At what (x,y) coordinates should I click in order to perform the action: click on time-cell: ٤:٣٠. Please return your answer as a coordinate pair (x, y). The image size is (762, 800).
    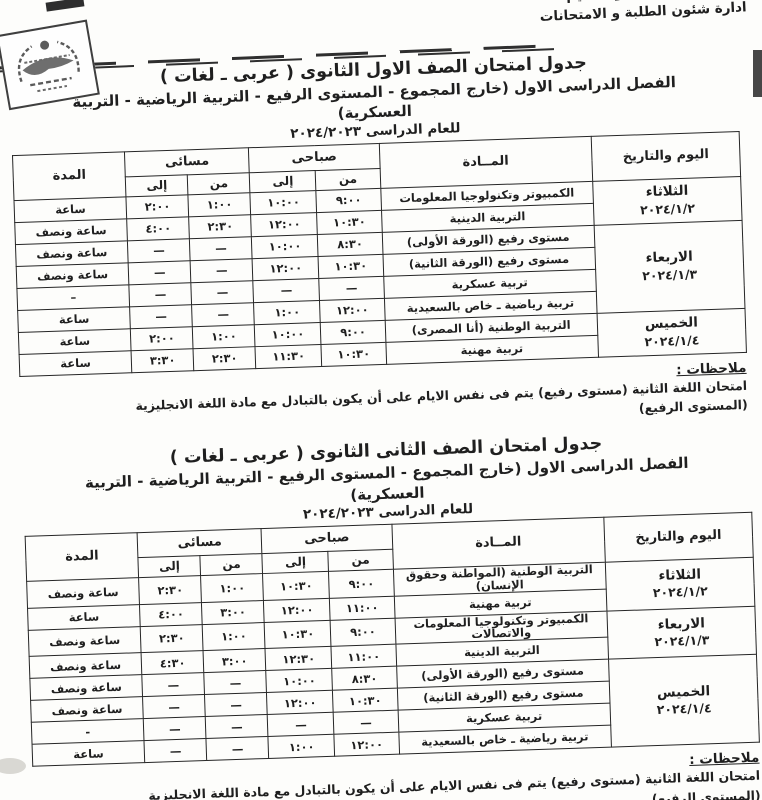
    Looking at the image, I should click on (173, 662).